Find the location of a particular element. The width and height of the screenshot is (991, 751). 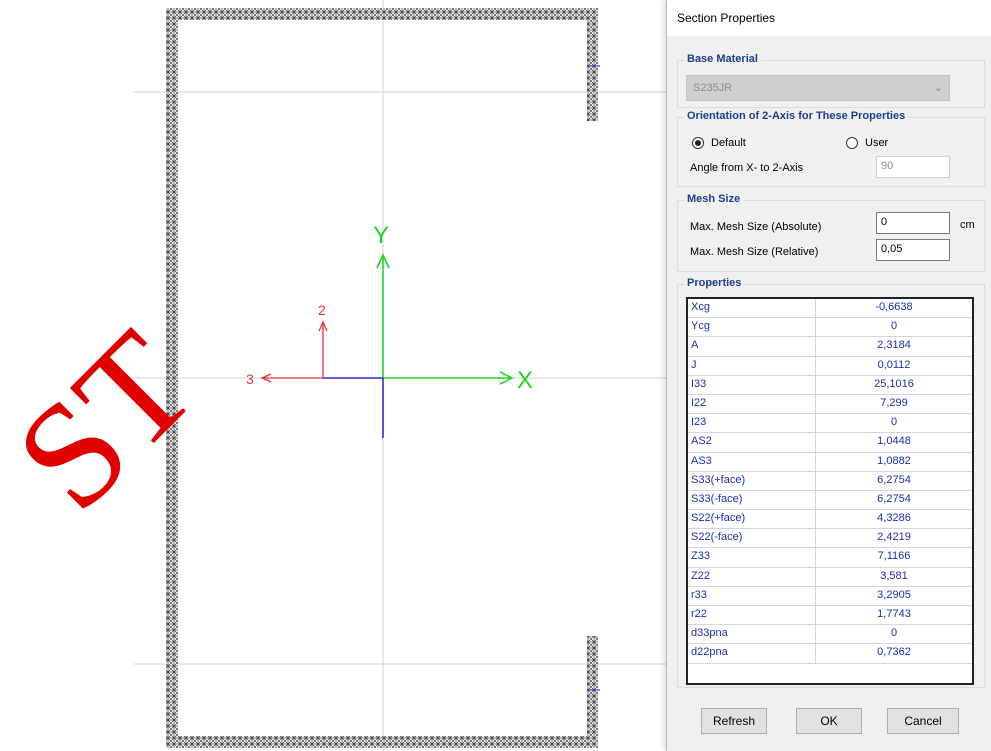

base-material-group: Base Material S235JR ⌄ is located at coordinates (831, 80).